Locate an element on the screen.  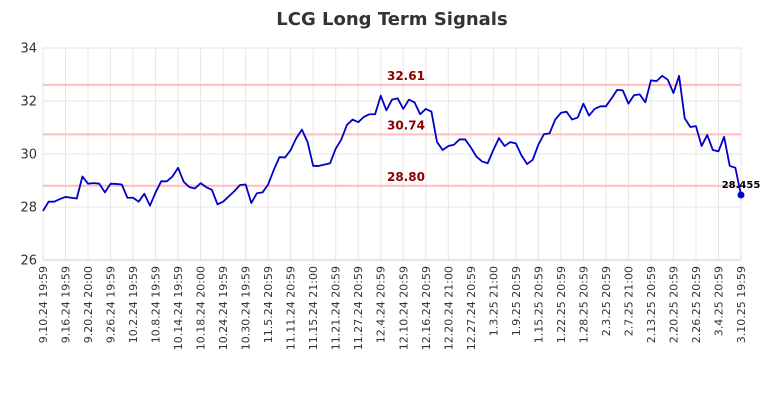
x-tick-label: 10.24.24 19:59 is located at coordinates (223, 308).